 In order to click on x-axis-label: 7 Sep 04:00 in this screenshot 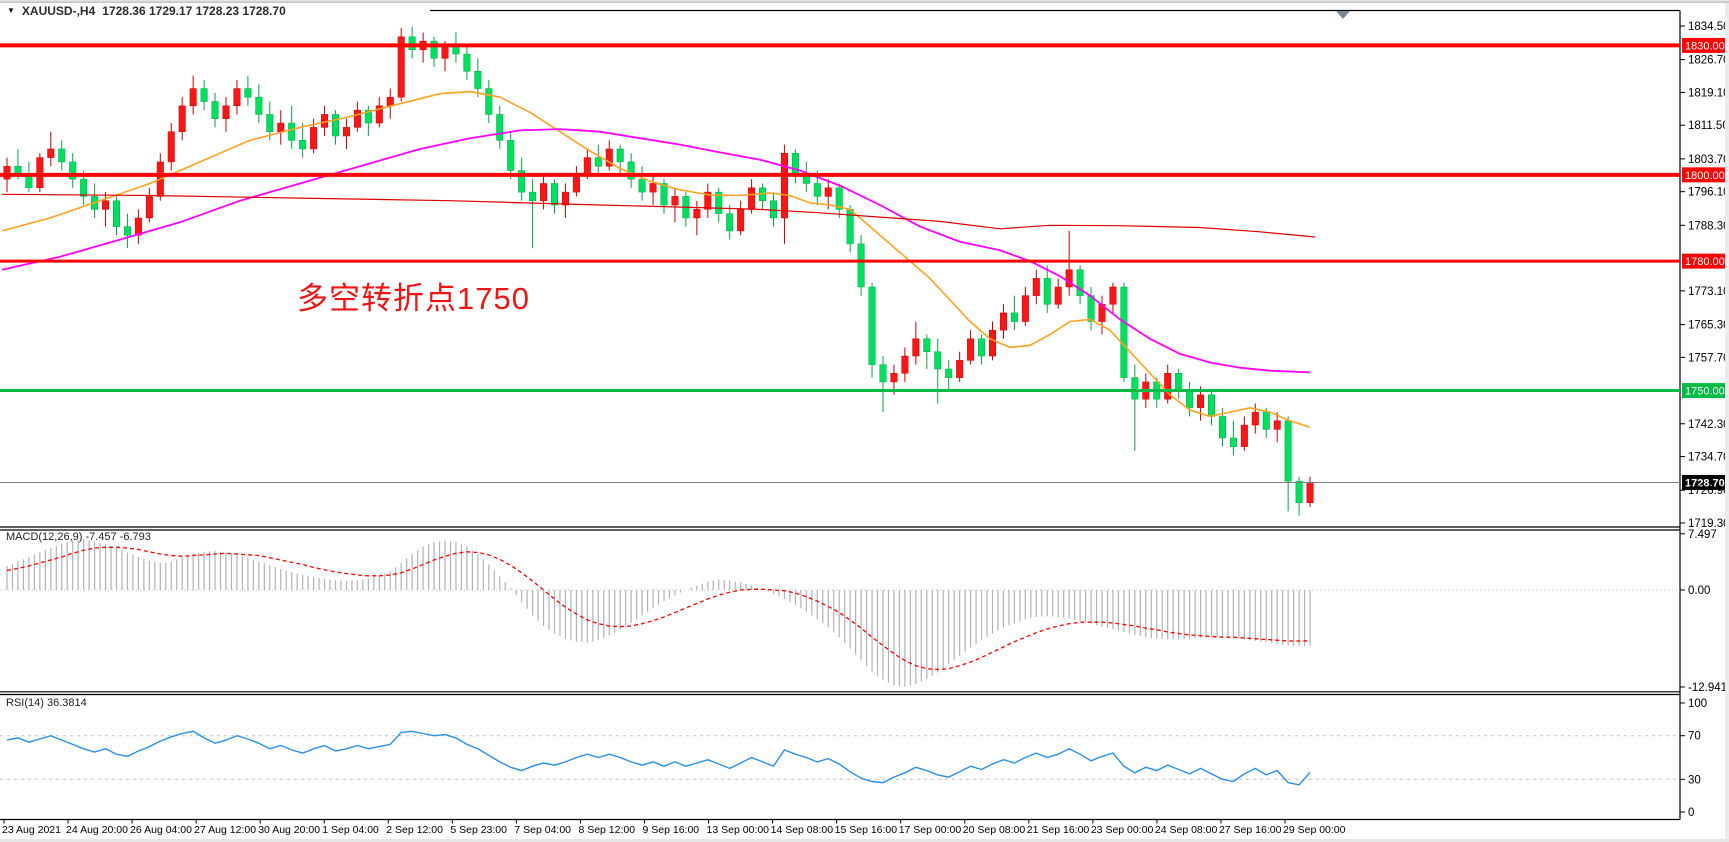, I will do `click(542, 830)`.